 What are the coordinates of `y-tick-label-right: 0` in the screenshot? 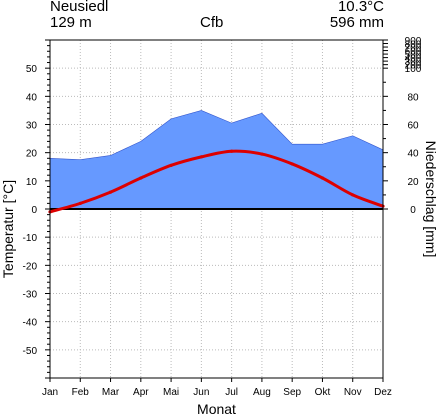 It's located at (413, 210).